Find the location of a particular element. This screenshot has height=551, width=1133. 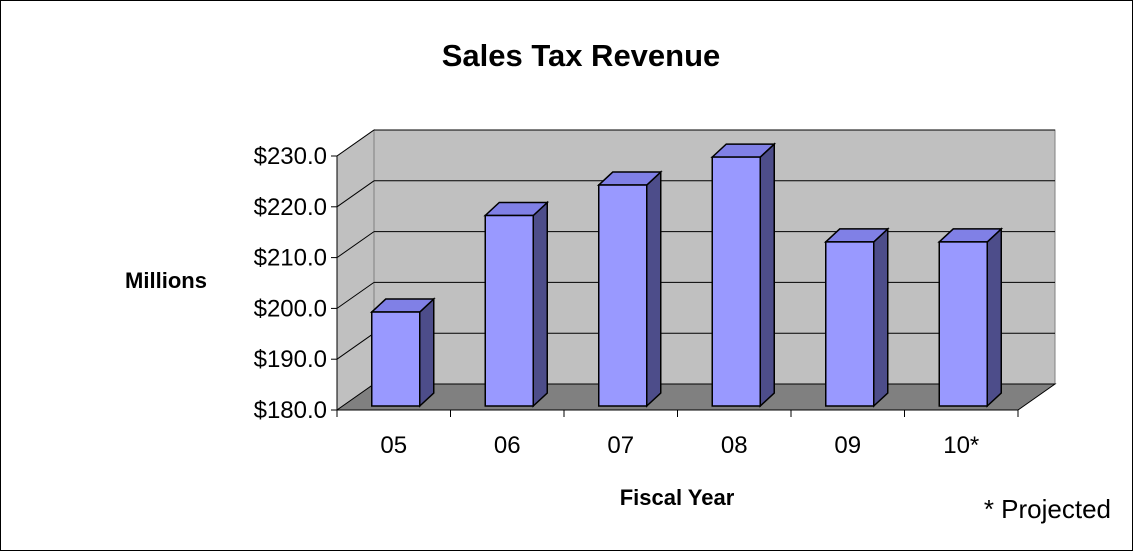

x-tick-label: 08 is located at coordinates (734, 445).